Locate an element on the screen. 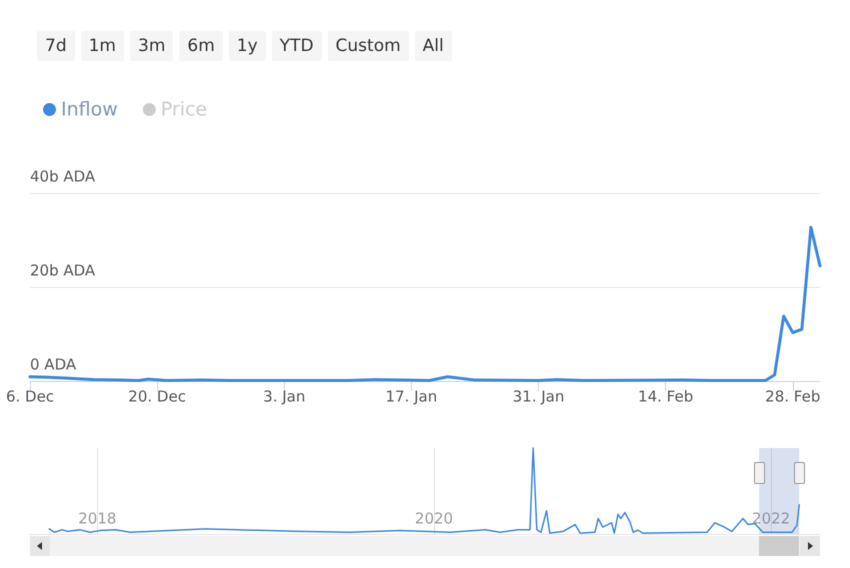 The image size is (850, 568). text: YTD is located at coordinates (297, 46).